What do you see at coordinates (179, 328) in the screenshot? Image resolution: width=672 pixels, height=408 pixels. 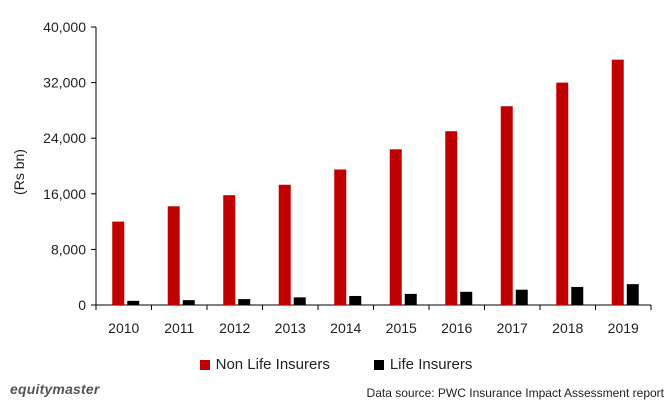 I see `x-tick-label: 2011` at bounding box center [179, 328].